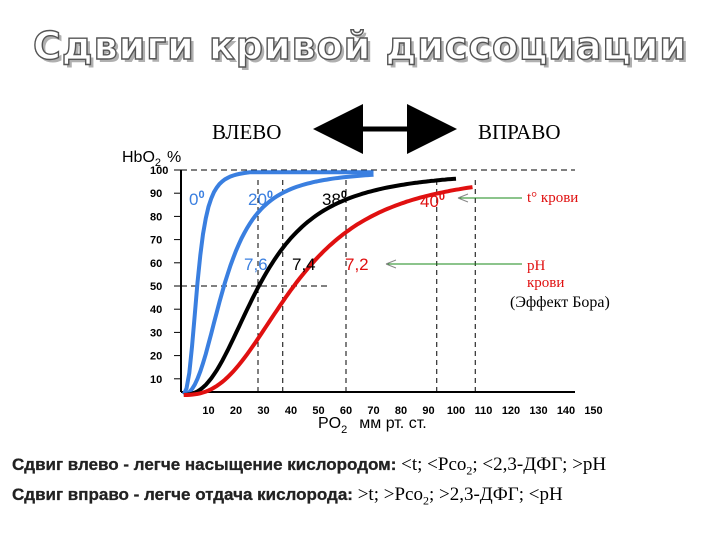 The image size is (720, 540). What do you see at coordinates (159, 171) in the screenshot?
I see `y-tick-label: 100` at bounding box center [159, 171].